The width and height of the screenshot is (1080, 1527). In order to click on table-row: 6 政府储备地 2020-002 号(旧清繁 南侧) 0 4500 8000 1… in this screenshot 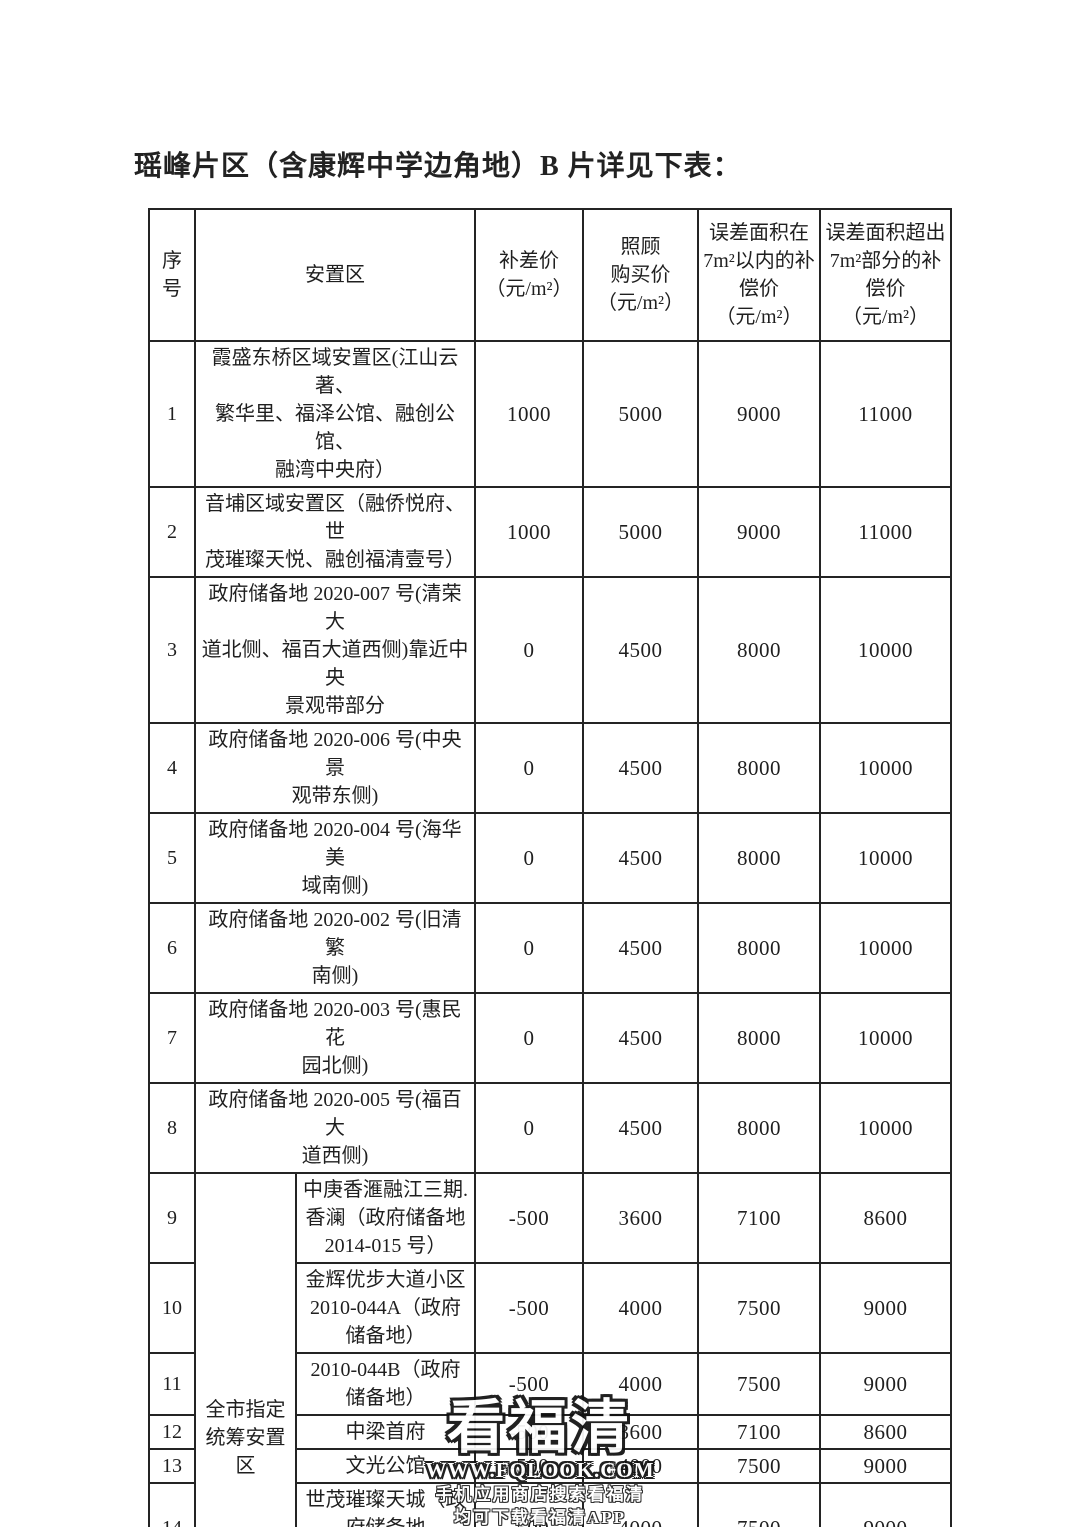, I will do `click(550, 948)`.